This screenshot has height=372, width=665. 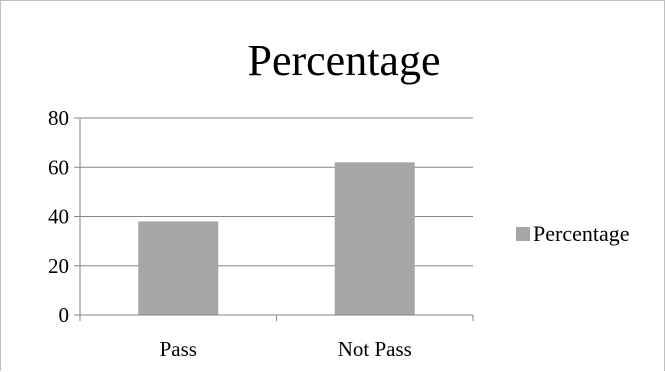 What do you see at coordinates (178, 349) in the screenshot?
I see `x-tick-label: Pass` at bounding box center [178, 349].